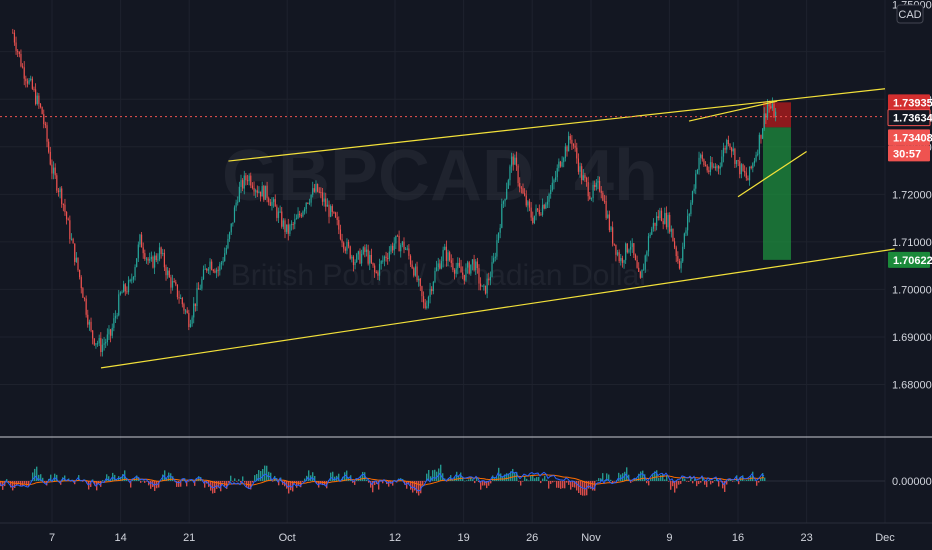 This screenshot has width=932, height=550. I want to click on price-tick-label: 1.68000, so click(912, 386).